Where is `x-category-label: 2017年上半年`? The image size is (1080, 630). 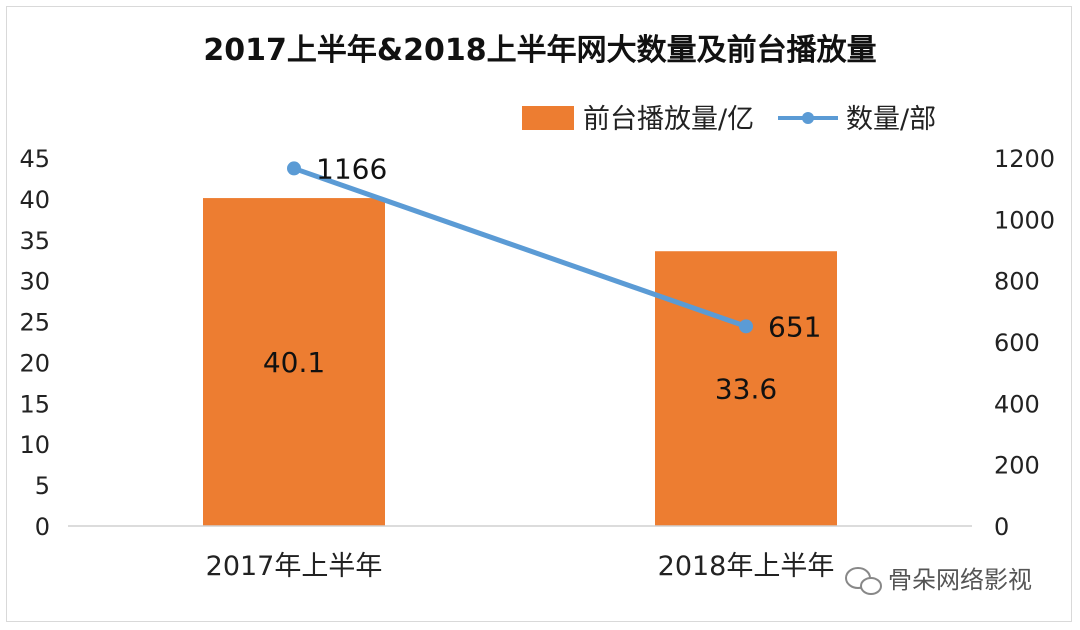
x-category-label: 2017年上半年 is located at coordinates (294, 566).